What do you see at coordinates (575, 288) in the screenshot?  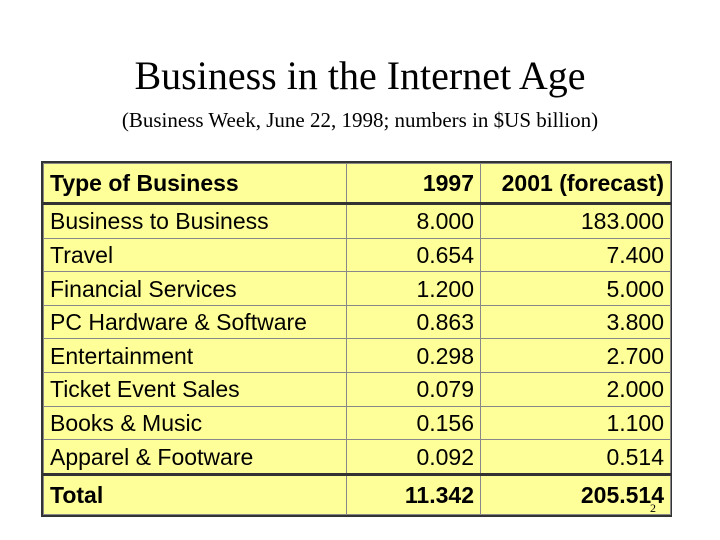 I see `row-value-2001: 5.000` at bounding box center [575, 288].